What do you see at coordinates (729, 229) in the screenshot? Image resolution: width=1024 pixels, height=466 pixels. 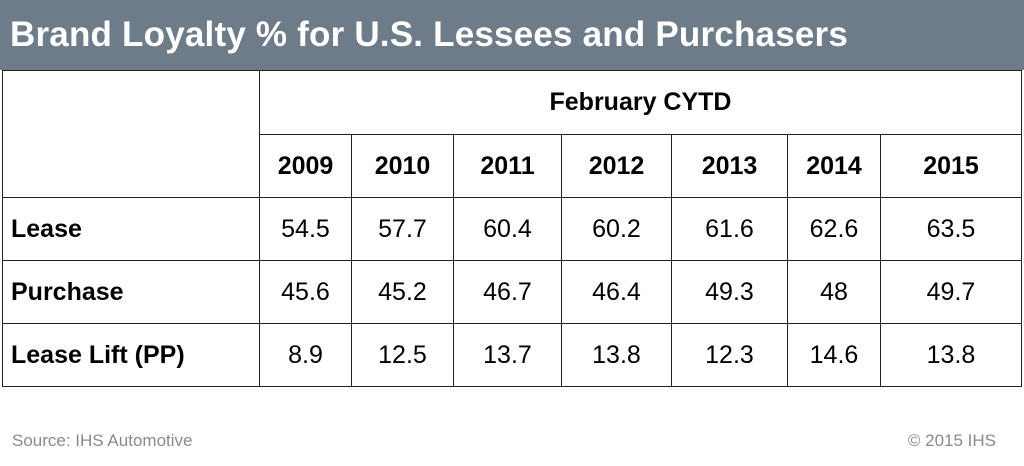 I see `table-cell: 61.6` at bounding box center [729, 229].